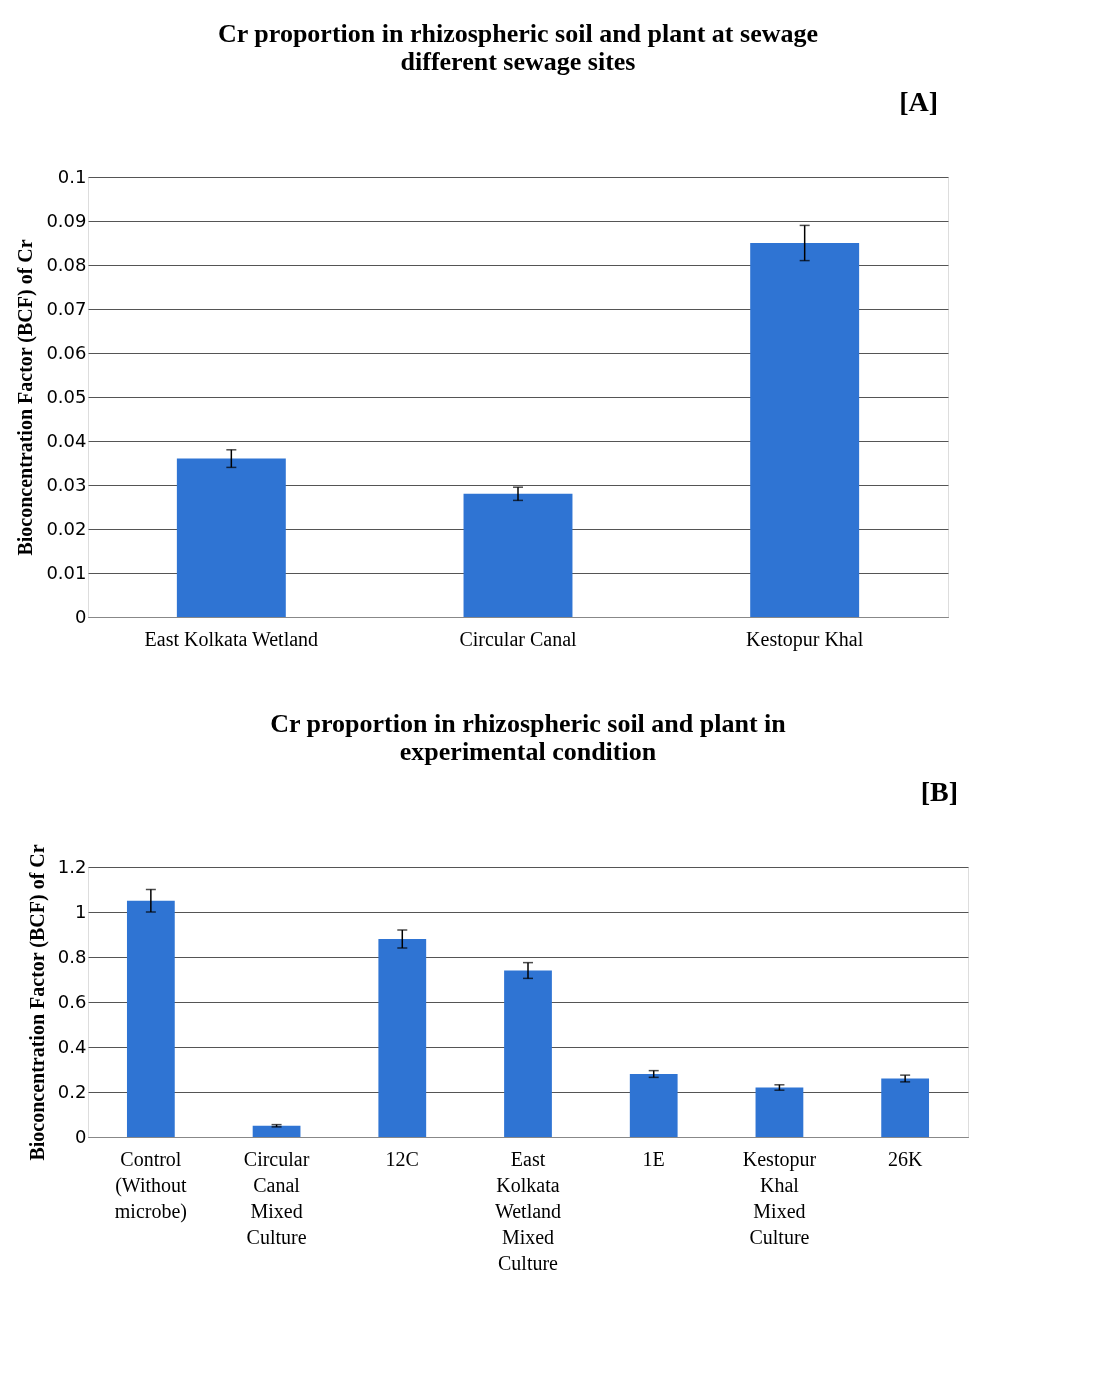  I want to click on x-tick-label: 26K, so click(905, 1158).